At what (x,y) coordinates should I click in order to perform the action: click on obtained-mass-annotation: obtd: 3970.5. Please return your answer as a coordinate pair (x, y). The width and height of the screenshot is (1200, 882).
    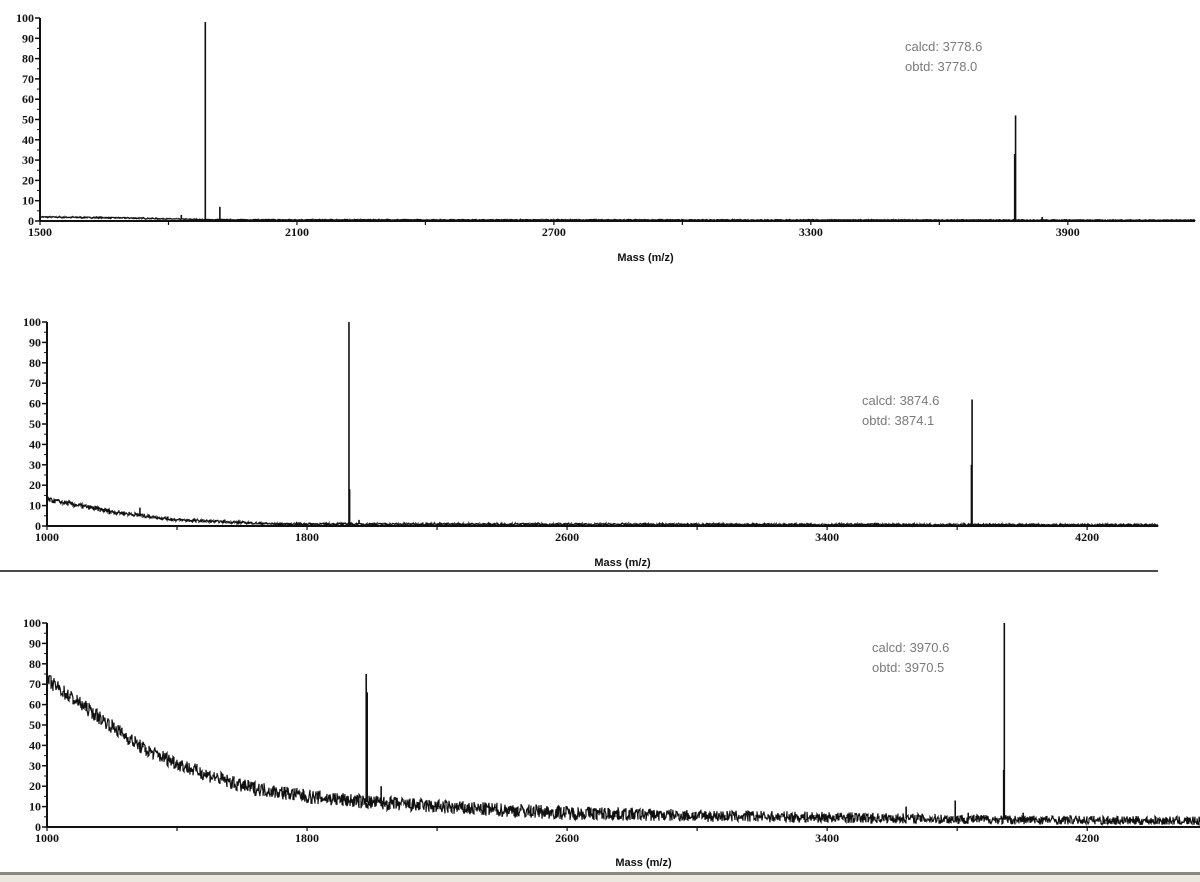
    Looking at the image, I should click on (908, 667).